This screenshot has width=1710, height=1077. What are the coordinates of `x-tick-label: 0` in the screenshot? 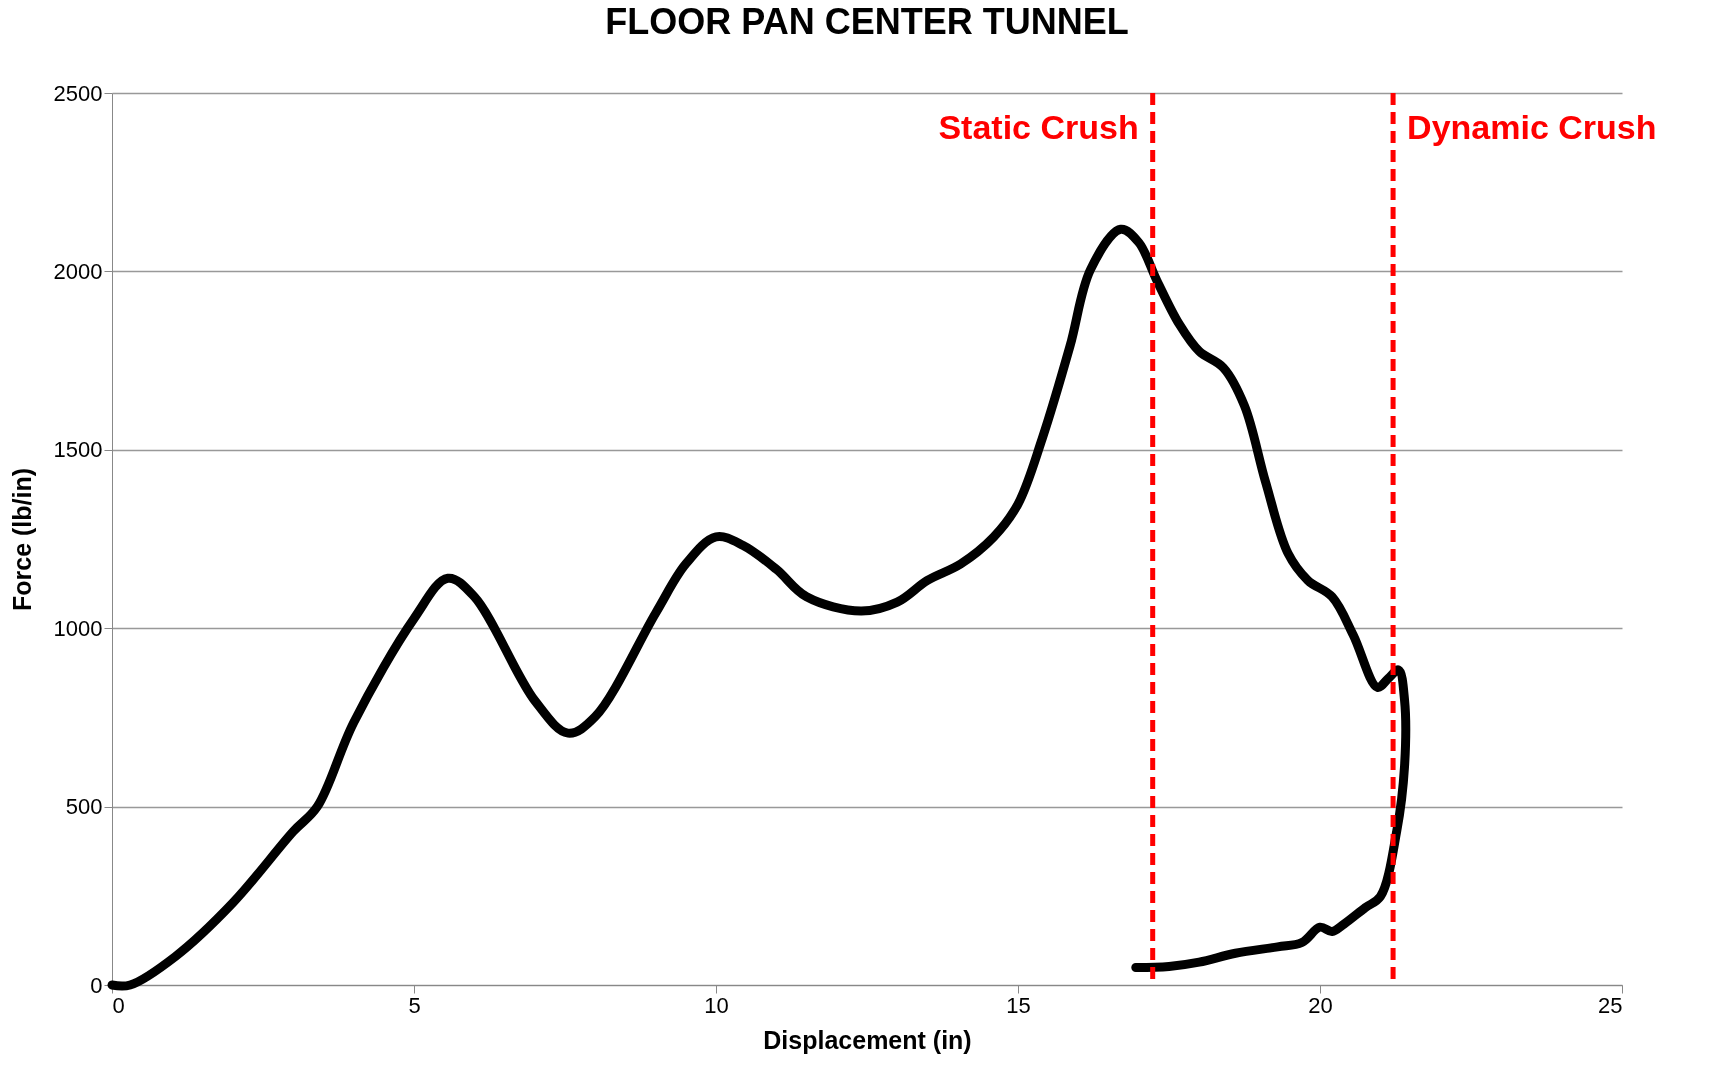 It's located at (118, 1005).